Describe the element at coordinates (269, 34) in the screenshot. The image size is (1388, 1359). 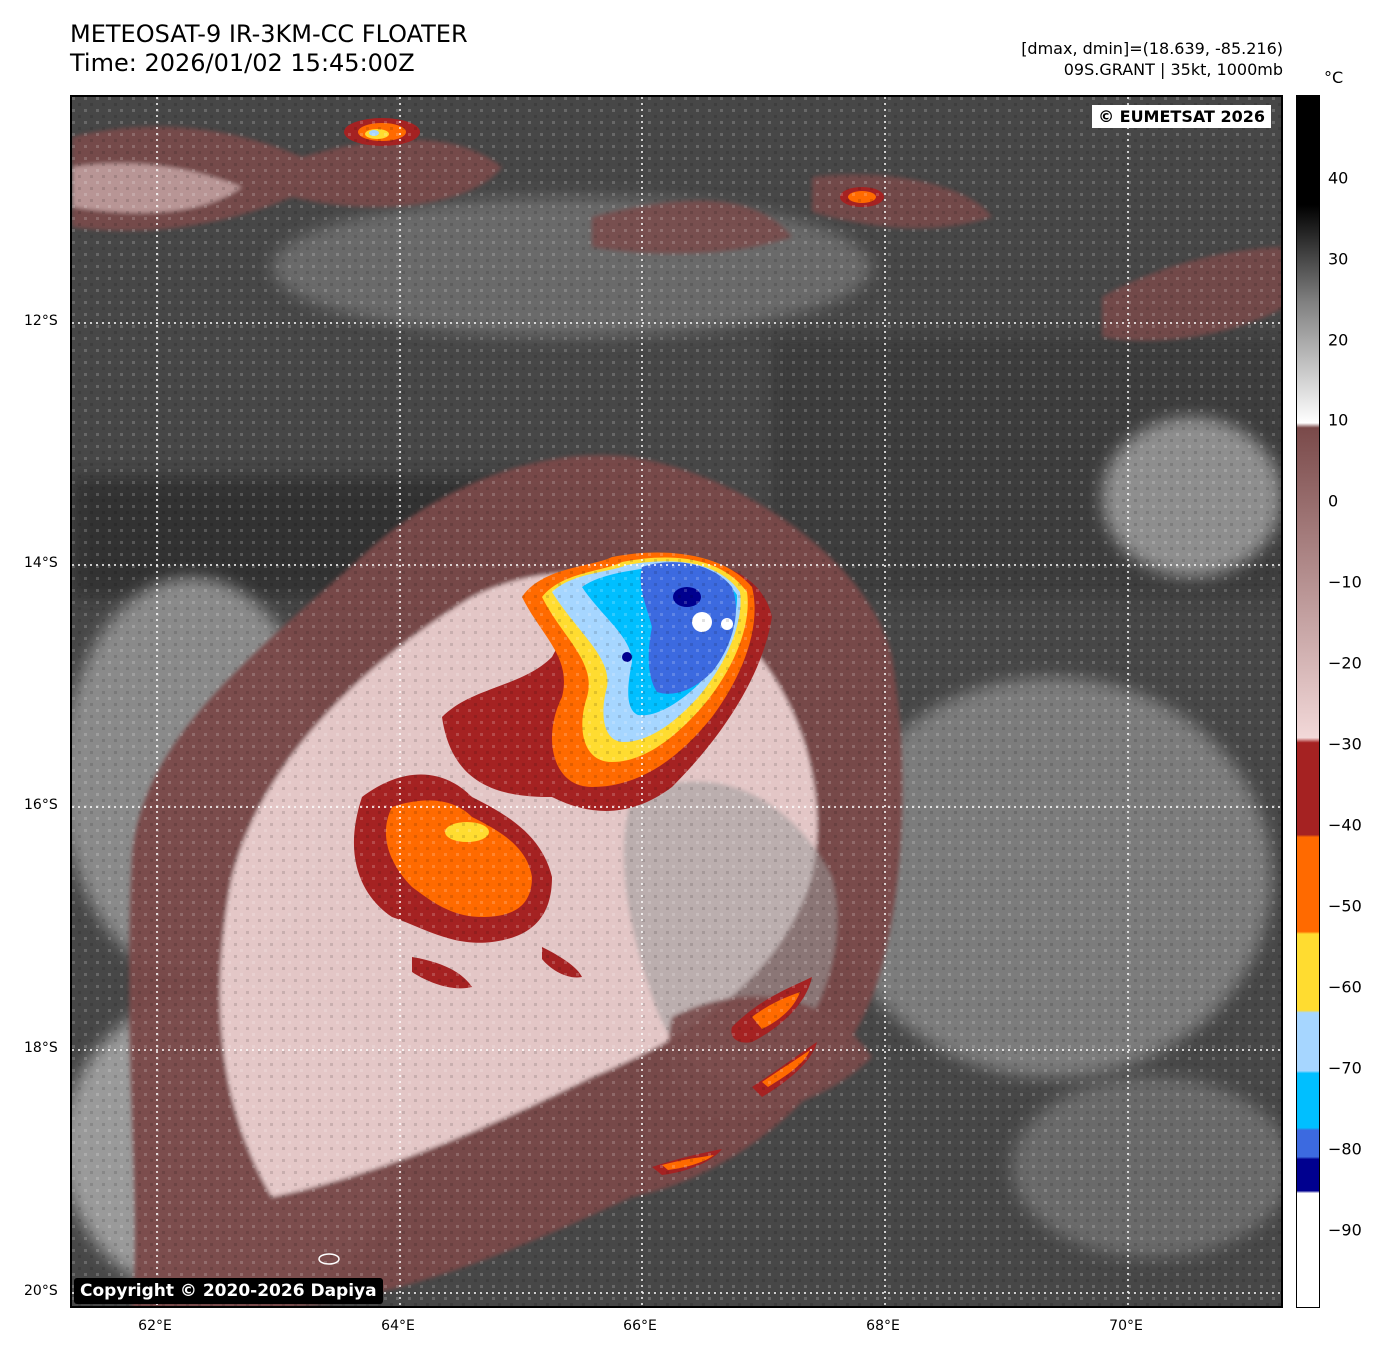
I see `product-title: METEOSAT-9 IR-3KM-CC FLOATER` at that location.